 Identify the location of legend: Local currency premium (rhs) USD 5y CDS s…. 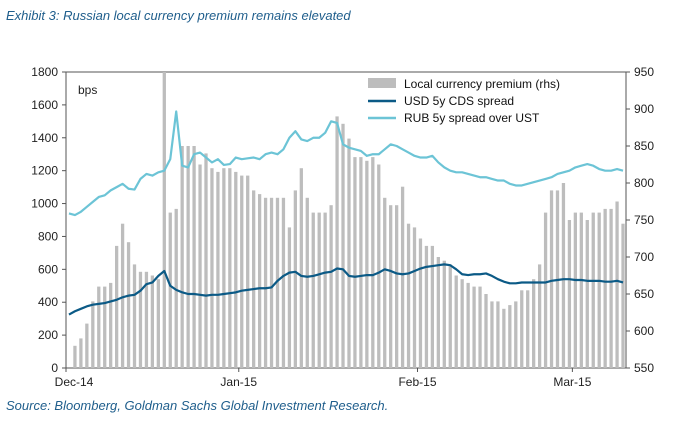
(464, 101).